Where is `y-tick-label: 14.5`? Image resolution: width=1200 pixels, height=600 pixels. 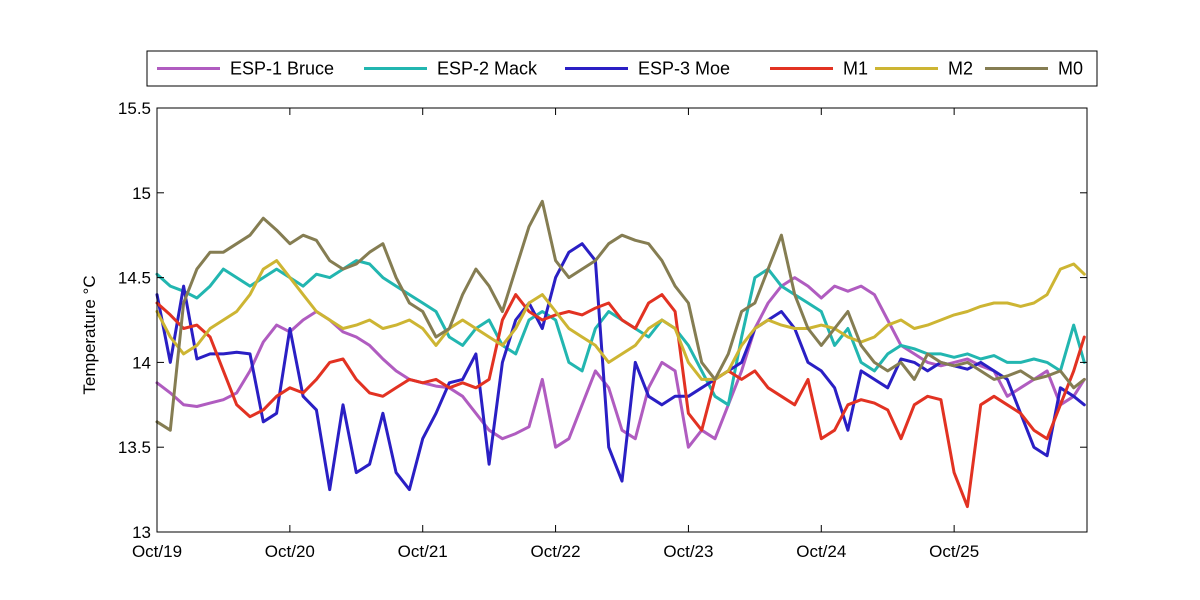 y-tick-label: 14.5 is located at coordinates (134, 278).